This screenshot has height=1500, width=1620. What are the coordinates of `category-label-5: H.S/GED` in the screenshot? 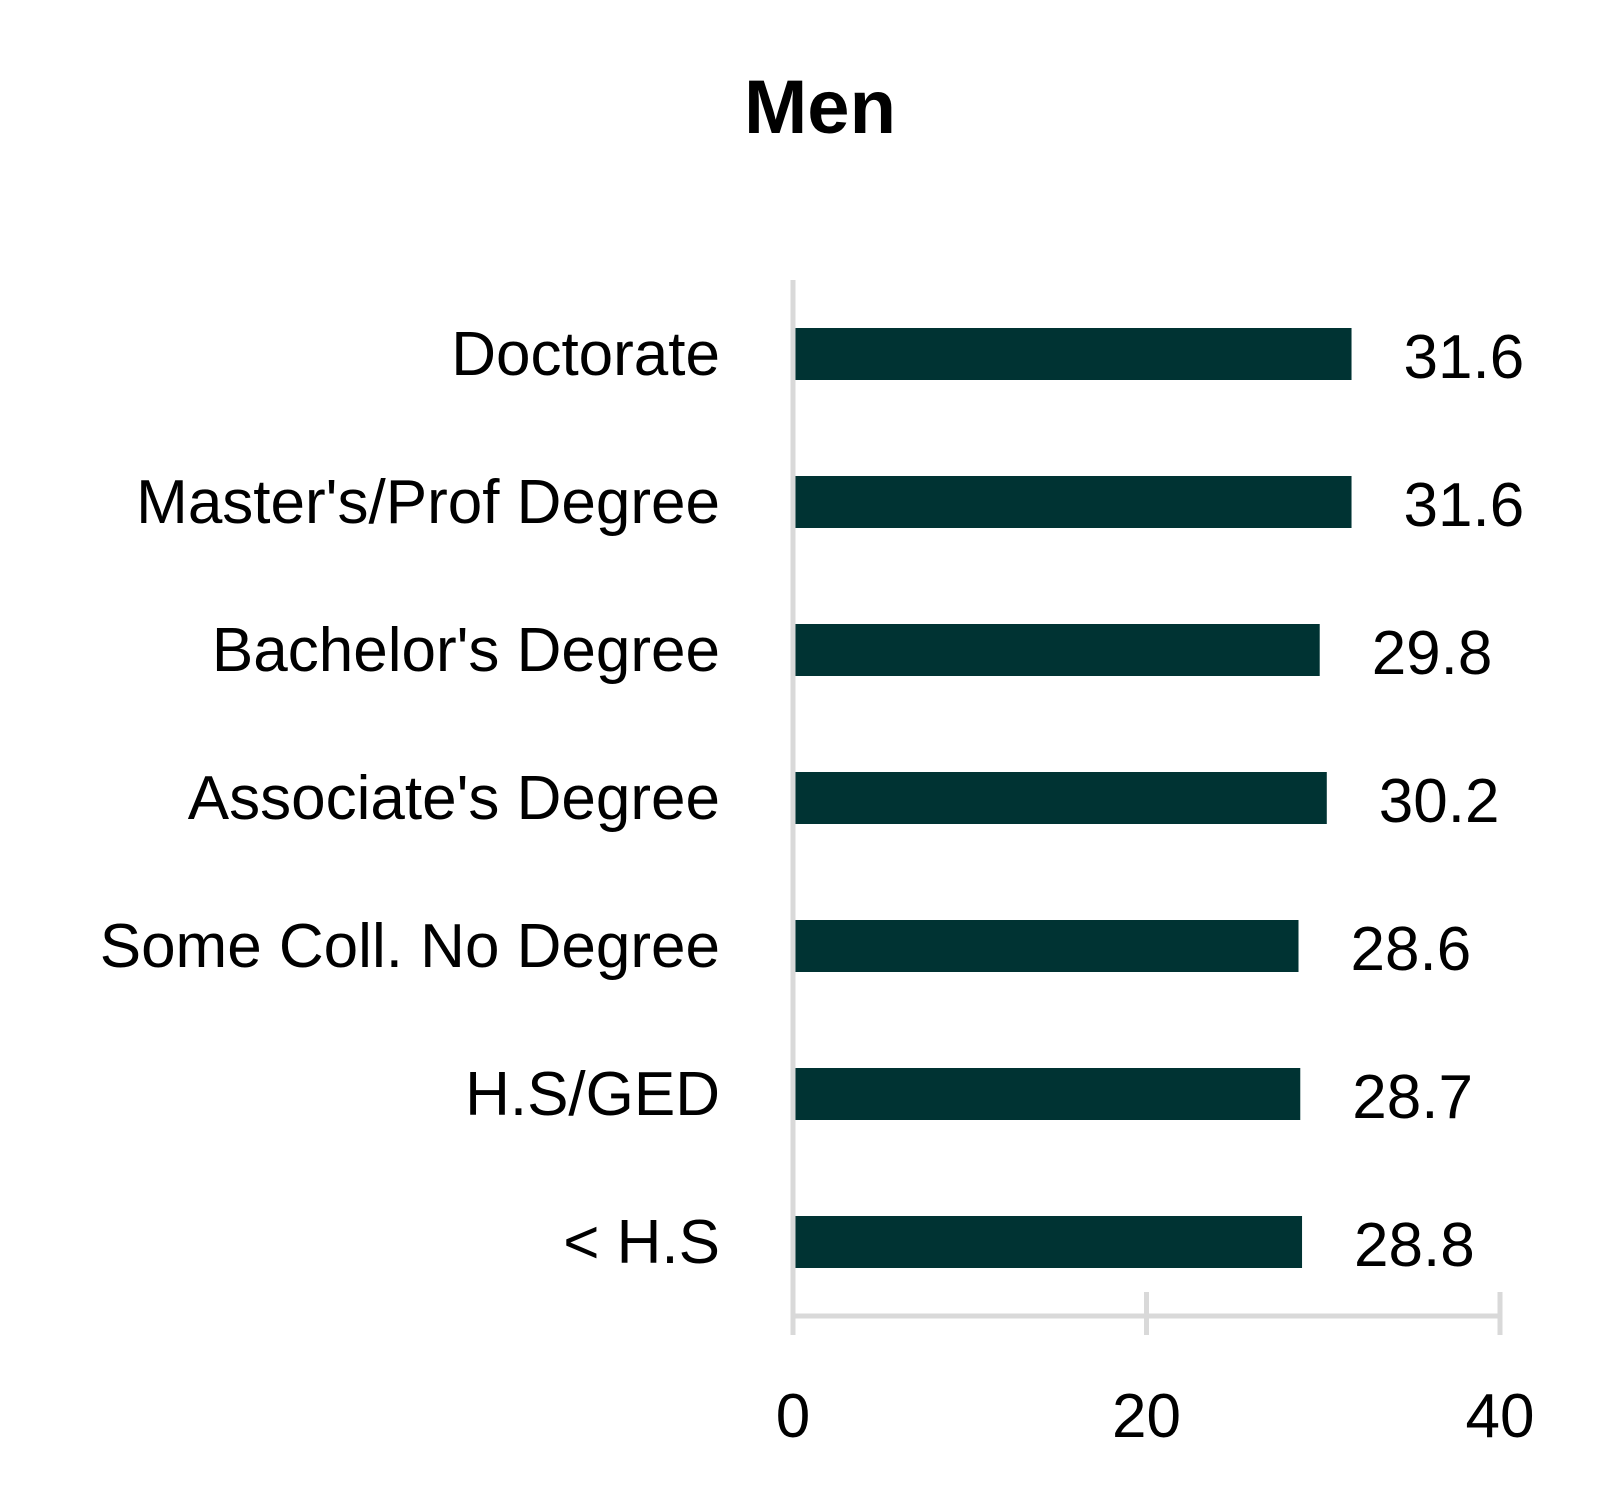 It's located at (592, 1094).